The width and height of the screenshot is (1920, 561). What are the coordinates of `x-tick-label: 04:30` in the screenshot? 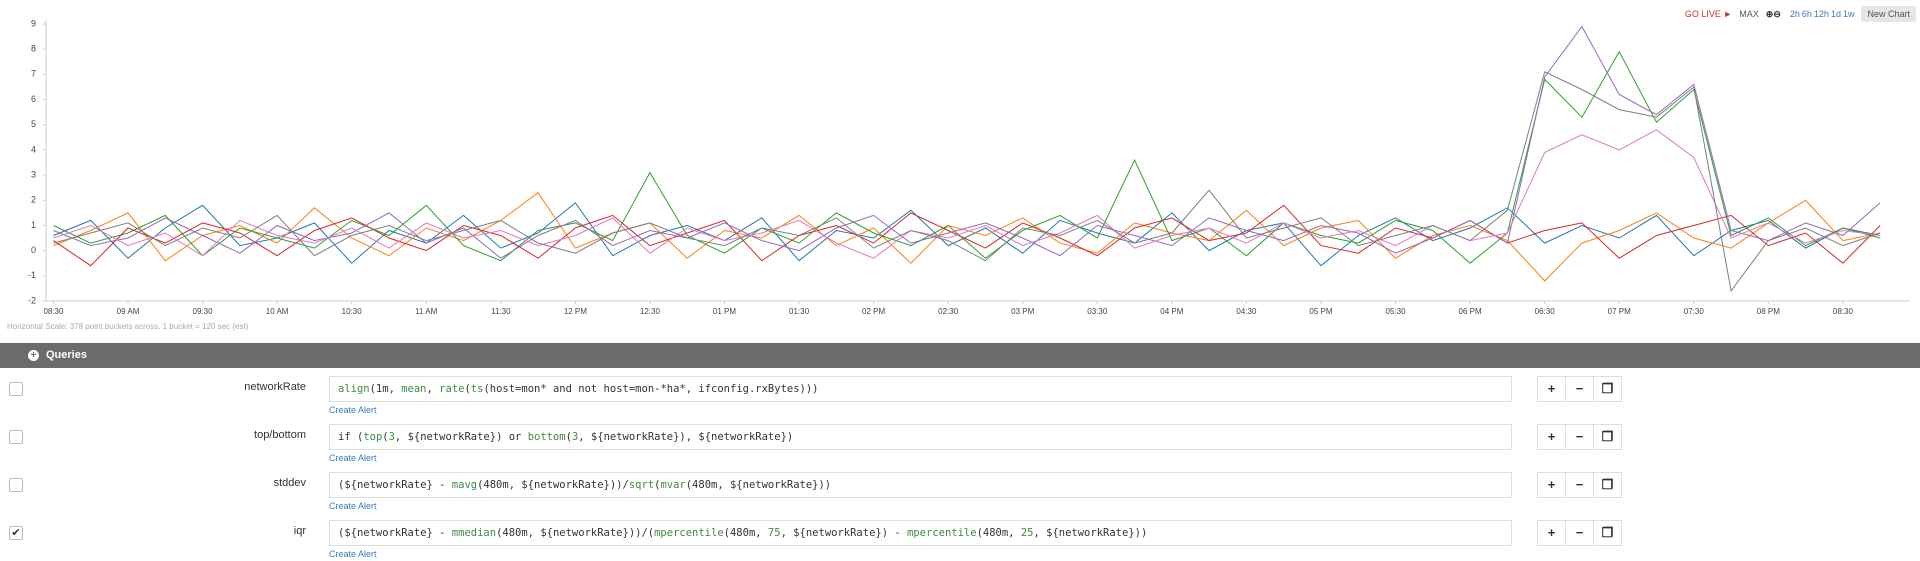 It's located at (1246, 311).